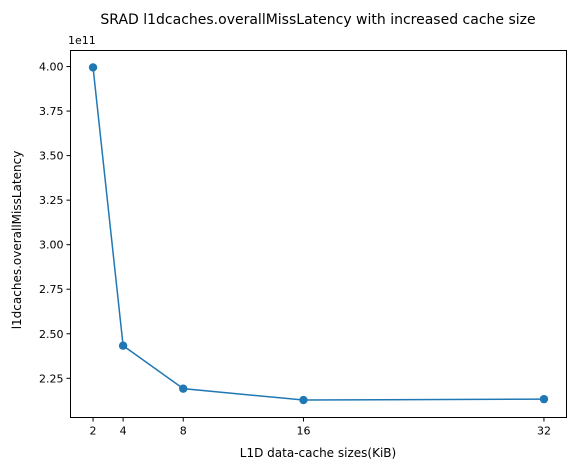  I want to click on y-offset-label: 1e11, so click(82, 40).